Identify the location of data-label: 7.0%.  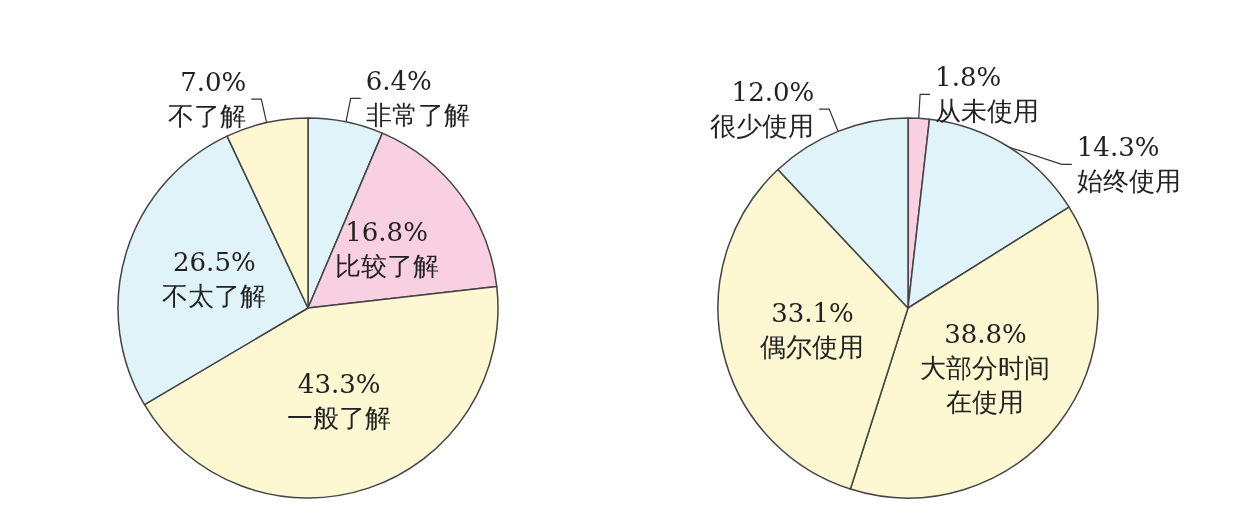
(213, 82).